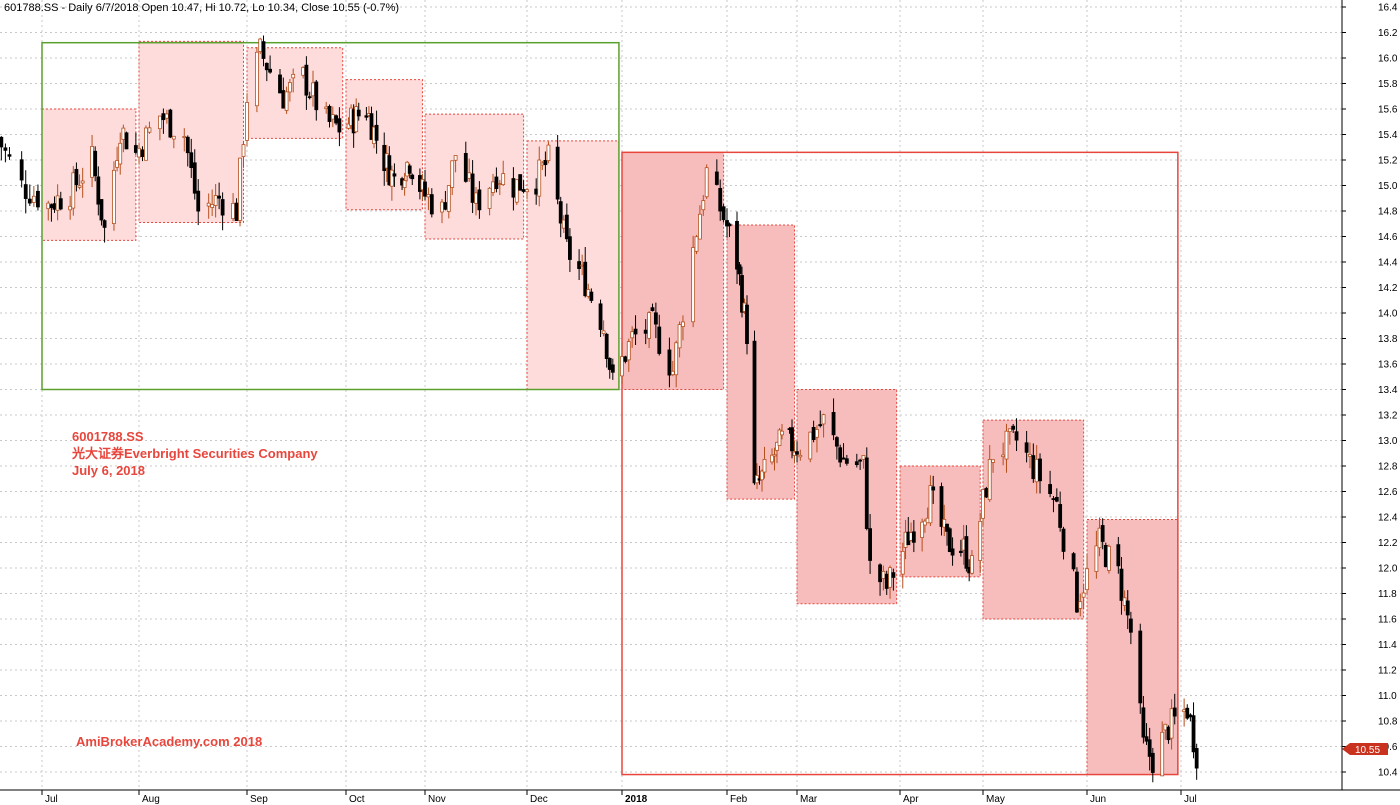 The image size is (1400, 805). Describe the element at coordinates (295, 93) in the screenshot. I see `monthly-range-box` at that location.